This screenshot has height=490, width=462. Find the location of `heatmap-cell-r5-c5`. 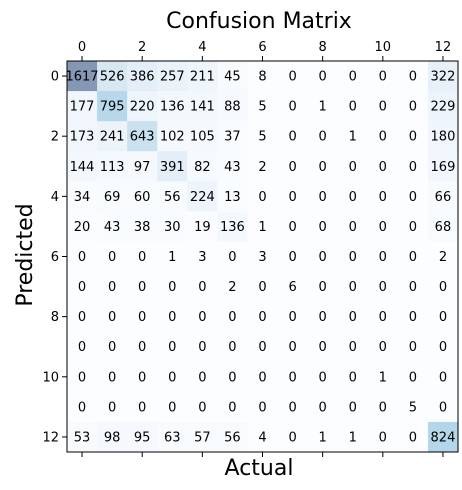

heatmap-cell-r5-c5 is located at coordinates (233, 227).